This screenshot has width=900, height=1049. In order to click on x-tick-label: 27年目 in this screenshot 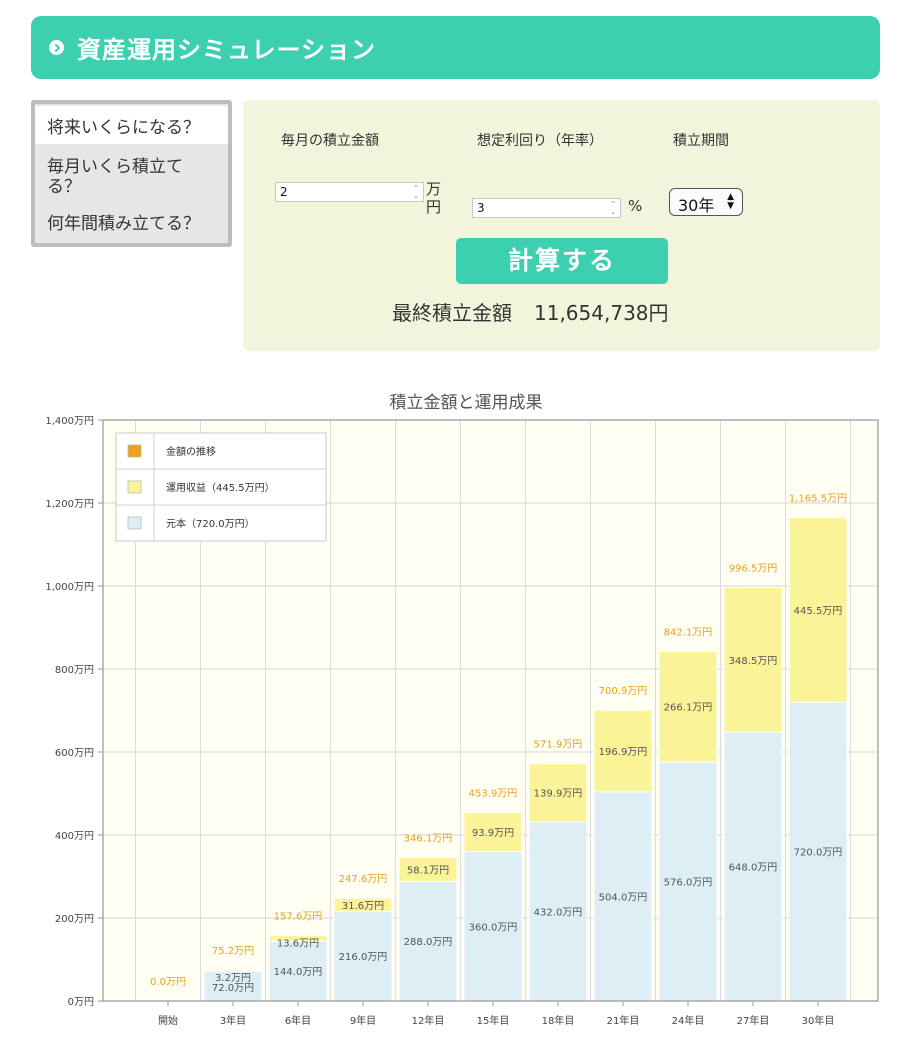, I will do `click(753, 1020)`.